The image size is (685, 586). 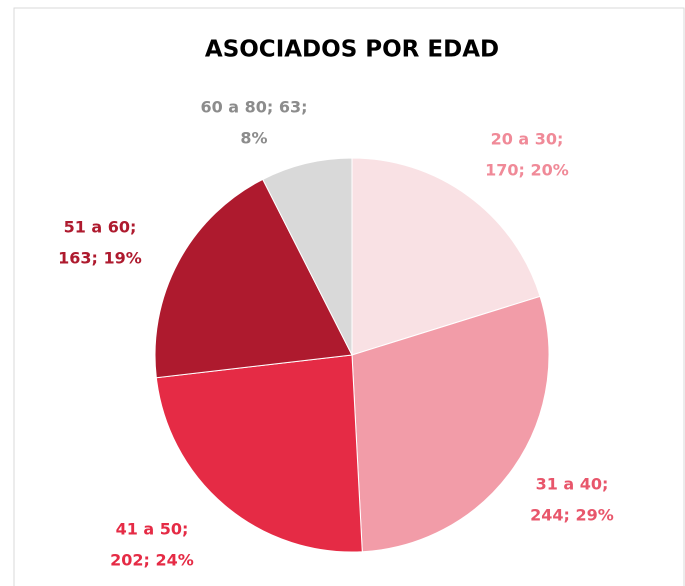 I want to click on data-label: 8%, so click(x=253, y=138).